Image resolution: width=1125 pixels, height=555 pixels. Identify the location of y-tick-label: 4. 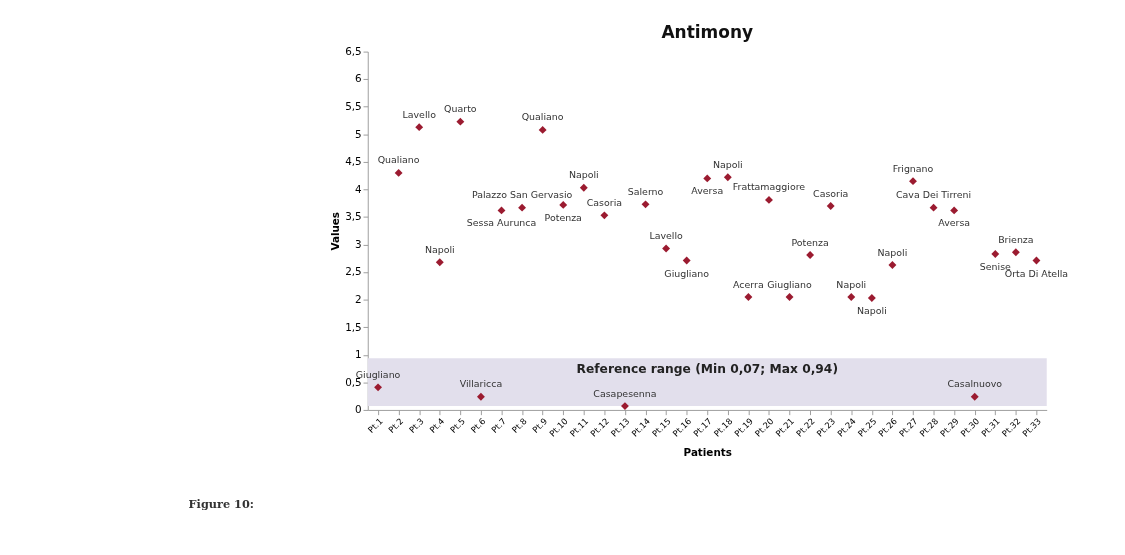
(359, 188).